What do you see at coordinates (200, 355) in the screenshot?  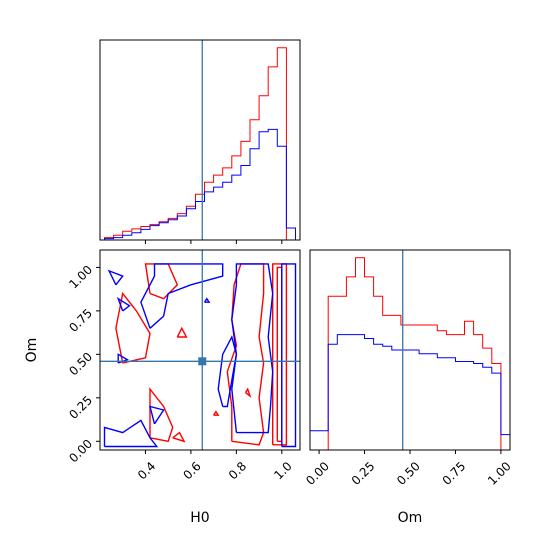 I see `contour-series` at bounding box center [200, 355].